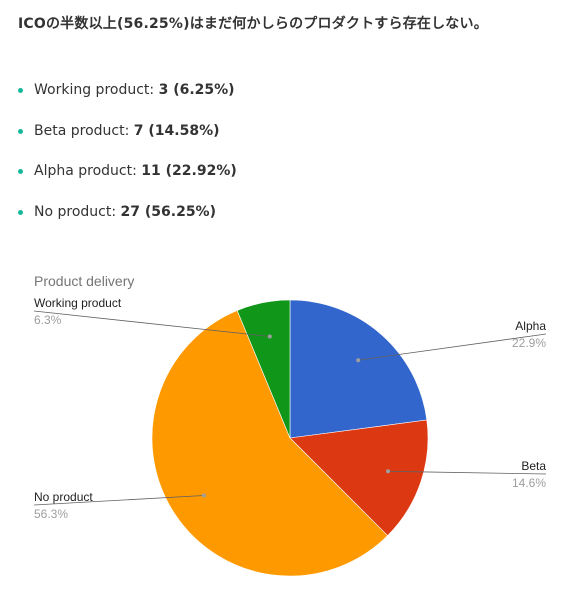  I want to click on slice-label: Beta, so click(533, 466).